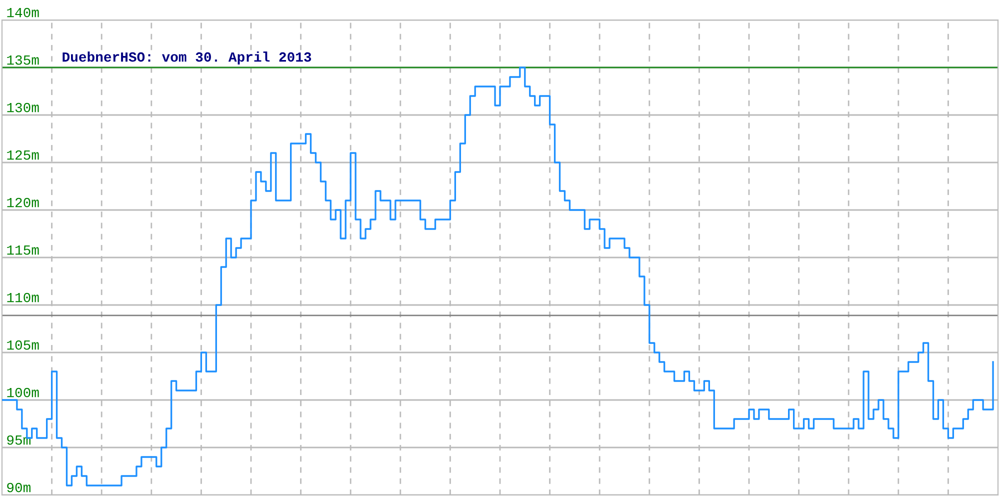  I want to click on y-tick-label: 130m, so click(23, 107).